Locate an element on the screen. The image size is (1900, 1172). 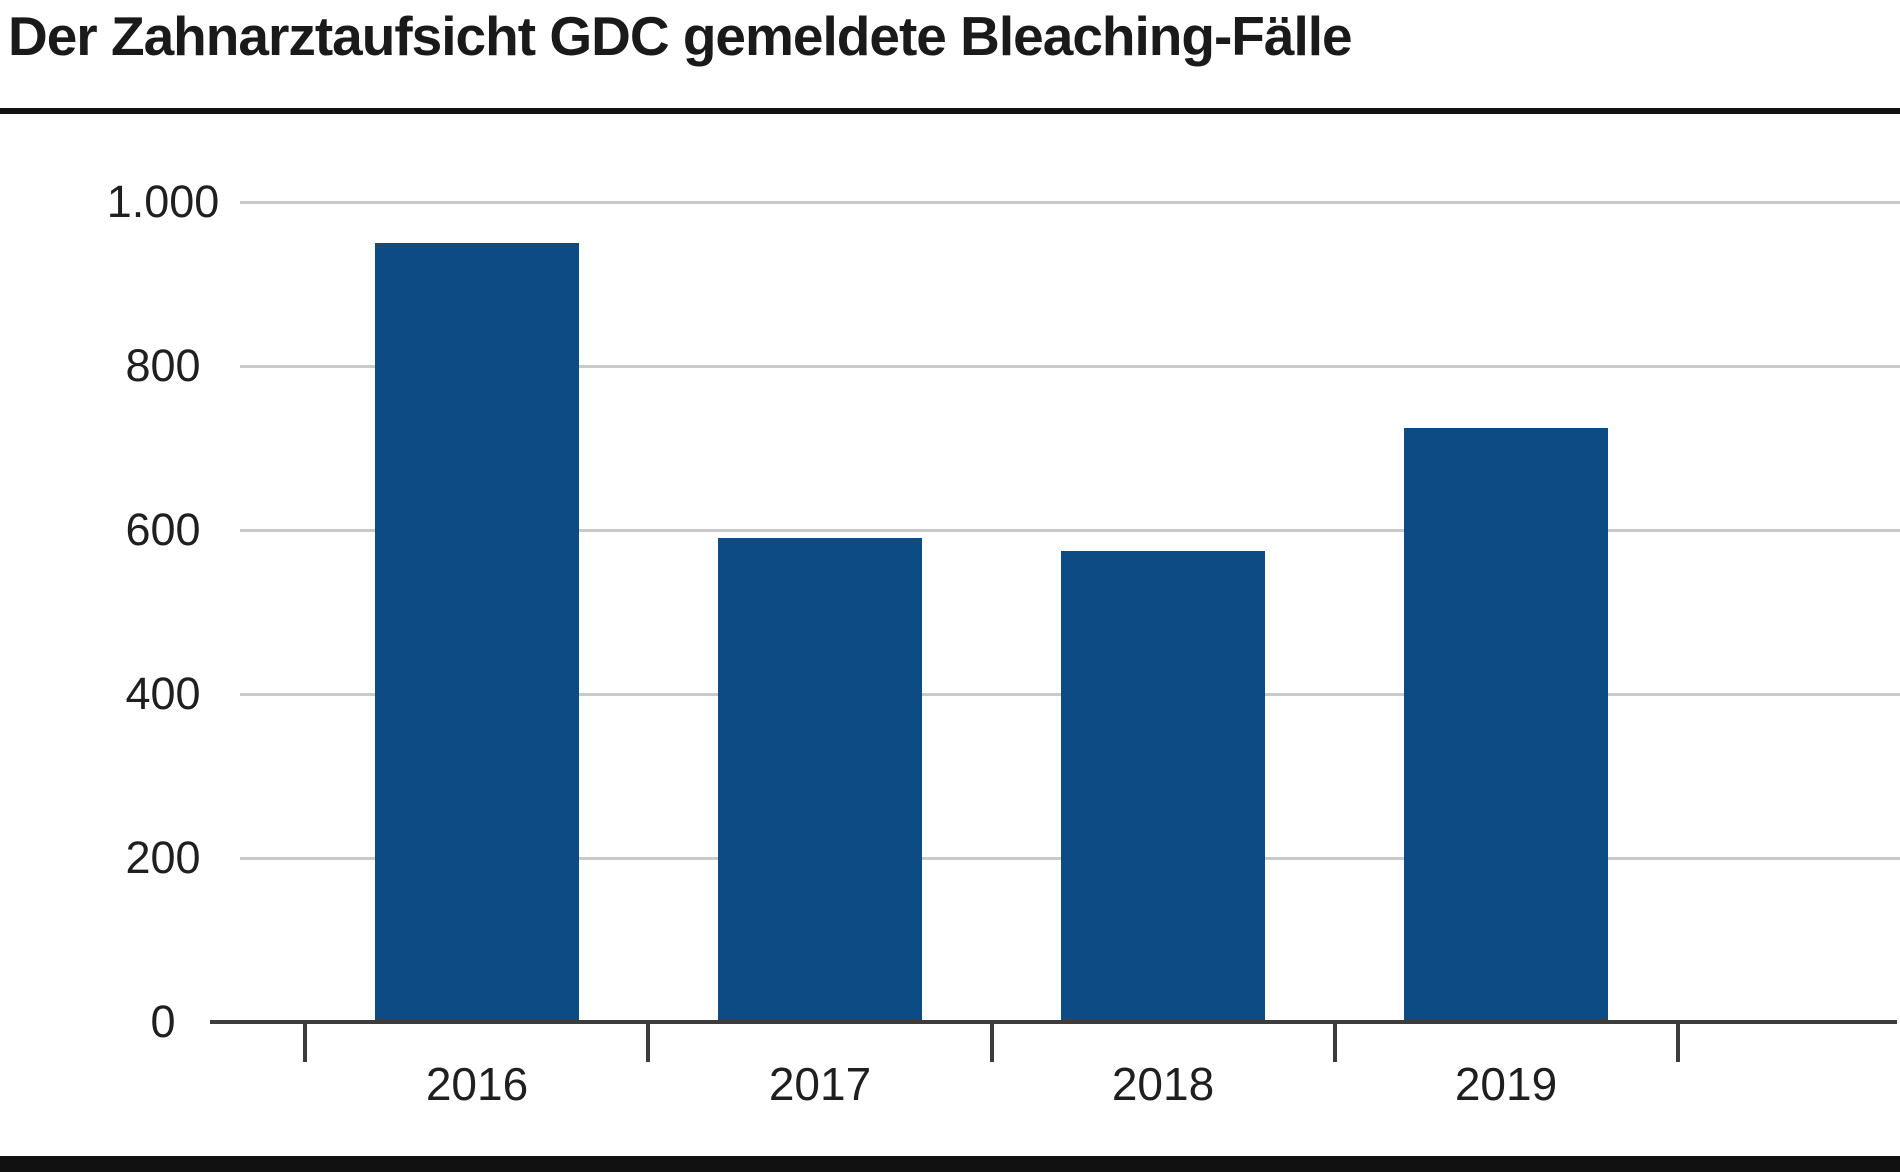
x-axis-tick-label: 2018 is located at coordinates (1163, 1084).